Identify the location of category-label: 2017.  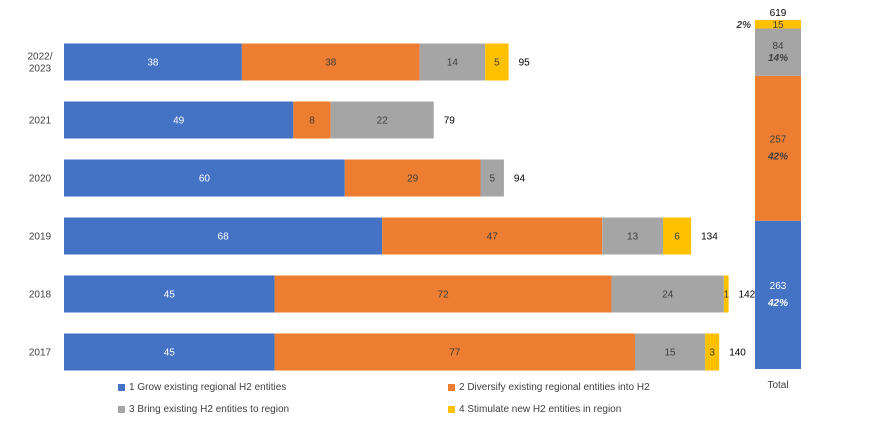
(40, 353).